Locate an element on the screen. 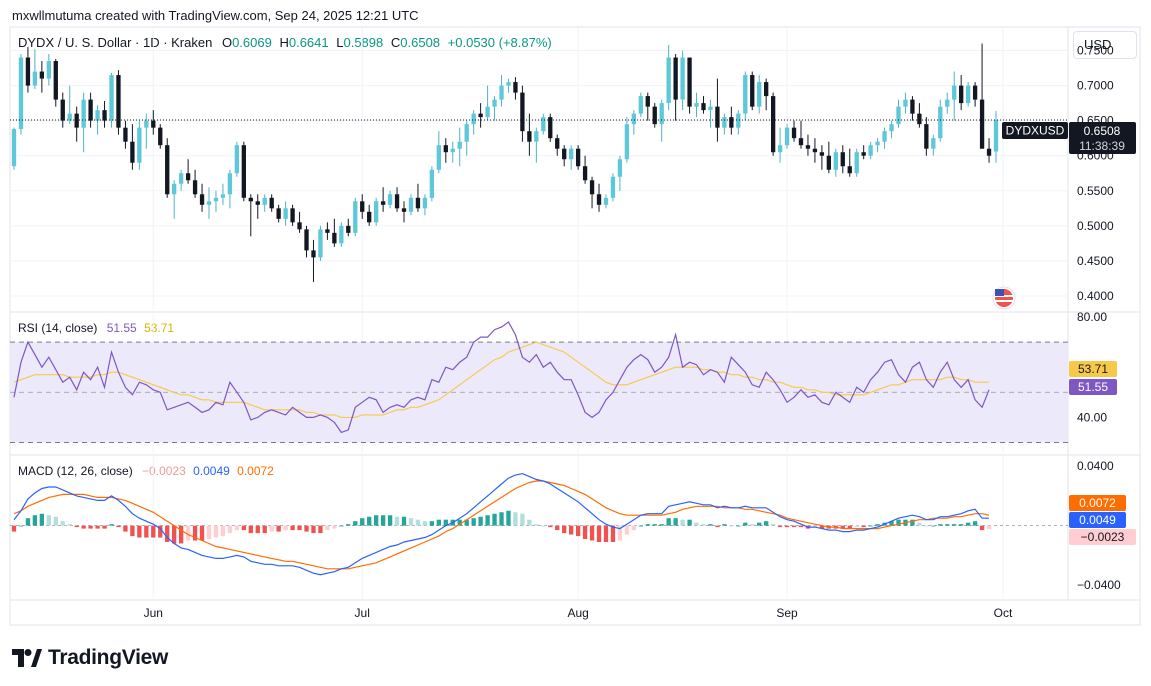 This screenshot has width=1151, height=686. macd-legend-title: MACD (12, 26, close) is located at coordinates (75, 471).